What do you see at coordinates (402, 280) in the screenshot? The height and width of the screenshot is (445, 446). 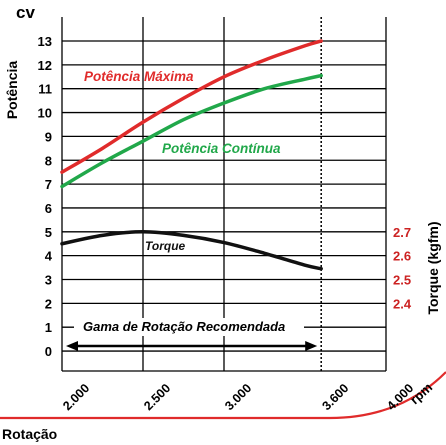 I see `torque-tick-label: 2.5` at bounding box center [402, 280].